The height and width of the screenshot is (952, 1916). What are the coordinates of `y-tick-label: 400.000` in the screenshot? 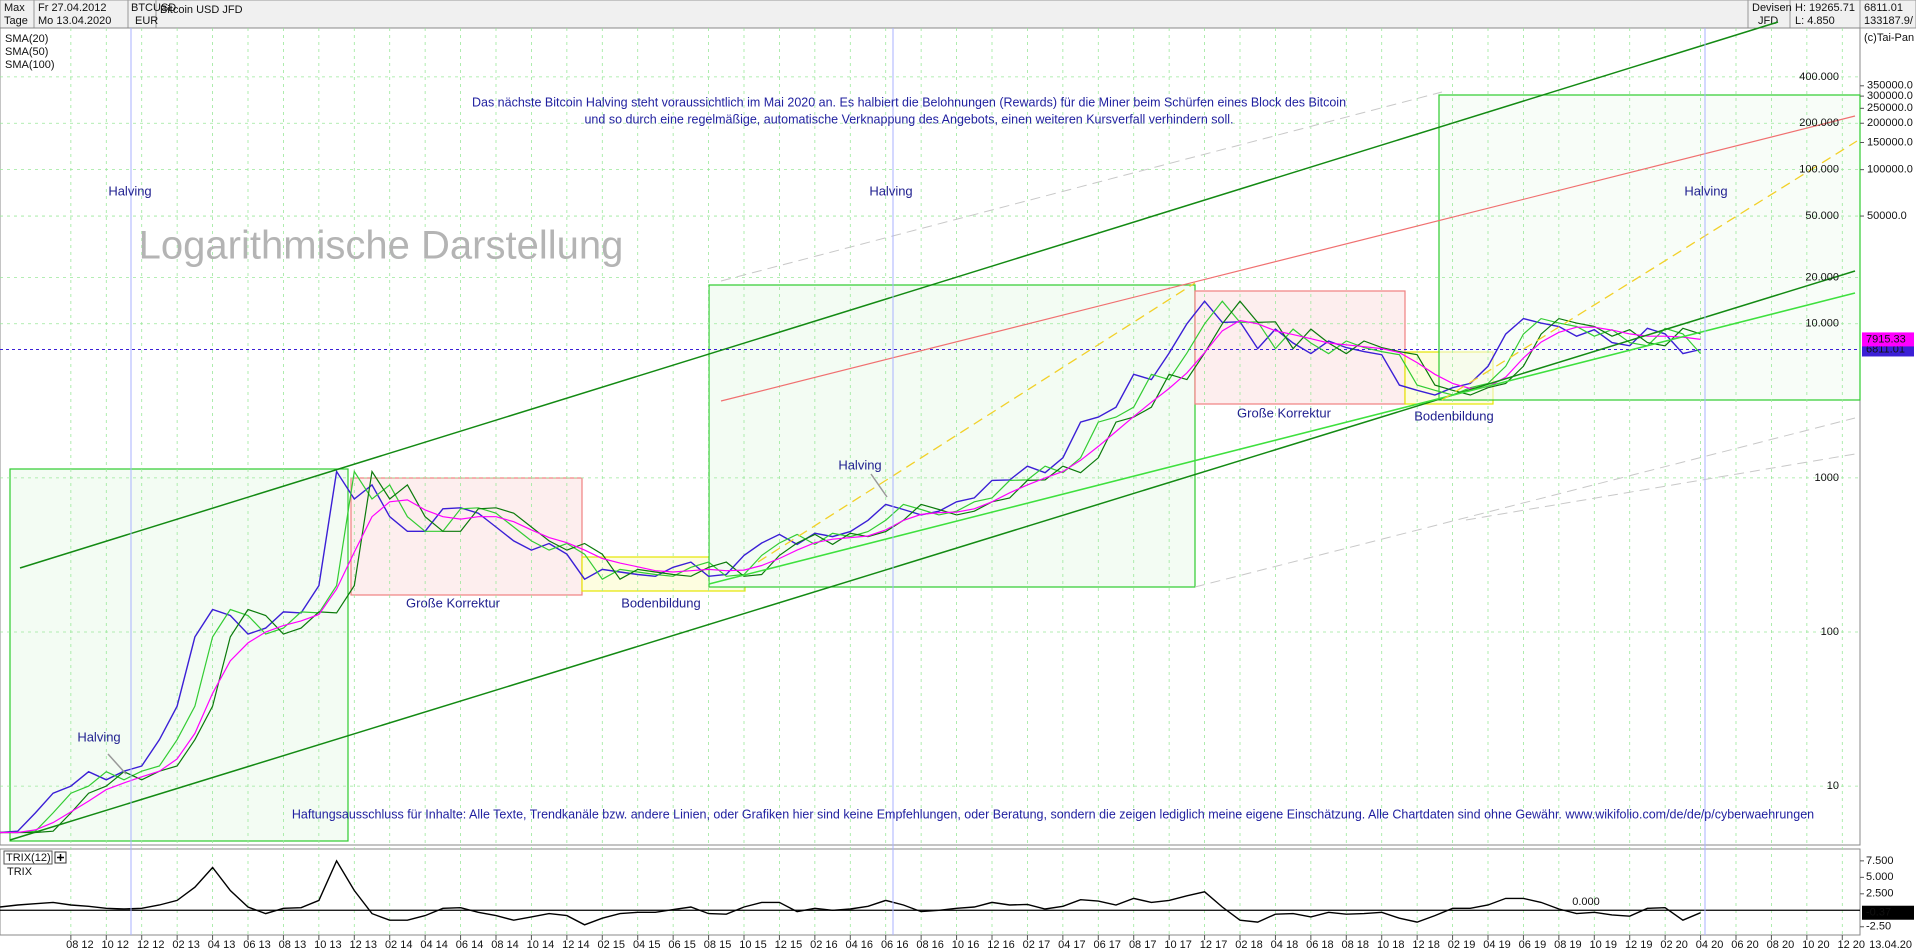 It's located at (1819, 77).